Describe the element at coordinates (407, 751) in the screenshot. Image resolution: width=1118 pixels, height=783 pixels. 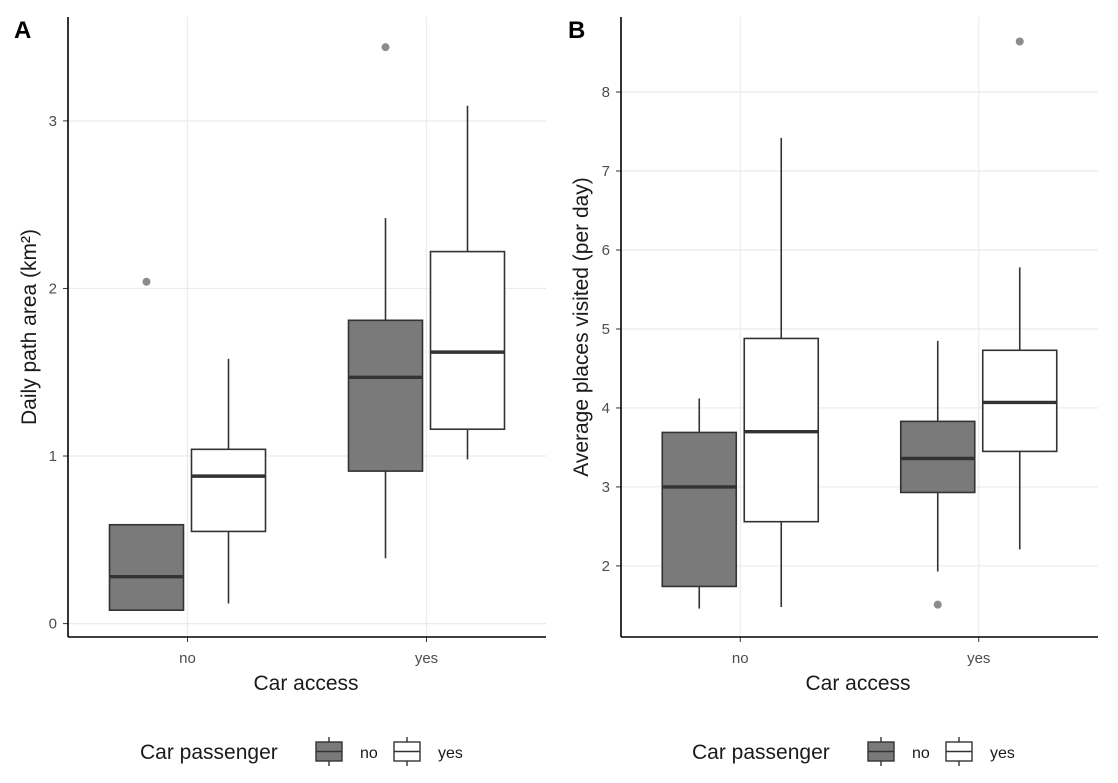
I see `legend-a-key-yes` at that location.